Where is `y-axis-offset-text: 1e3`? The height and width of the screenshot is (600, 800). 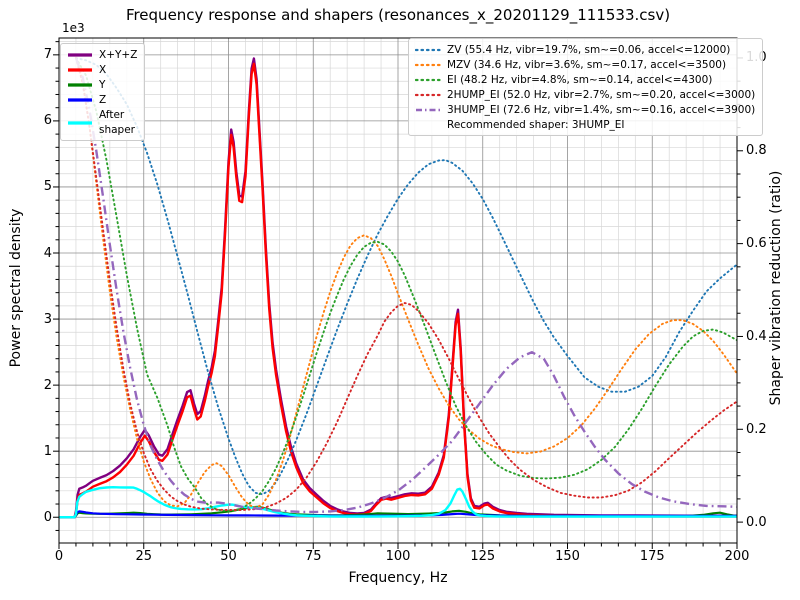 y-axis-offset-text: 1e3 is located at coordinates (73, 28).